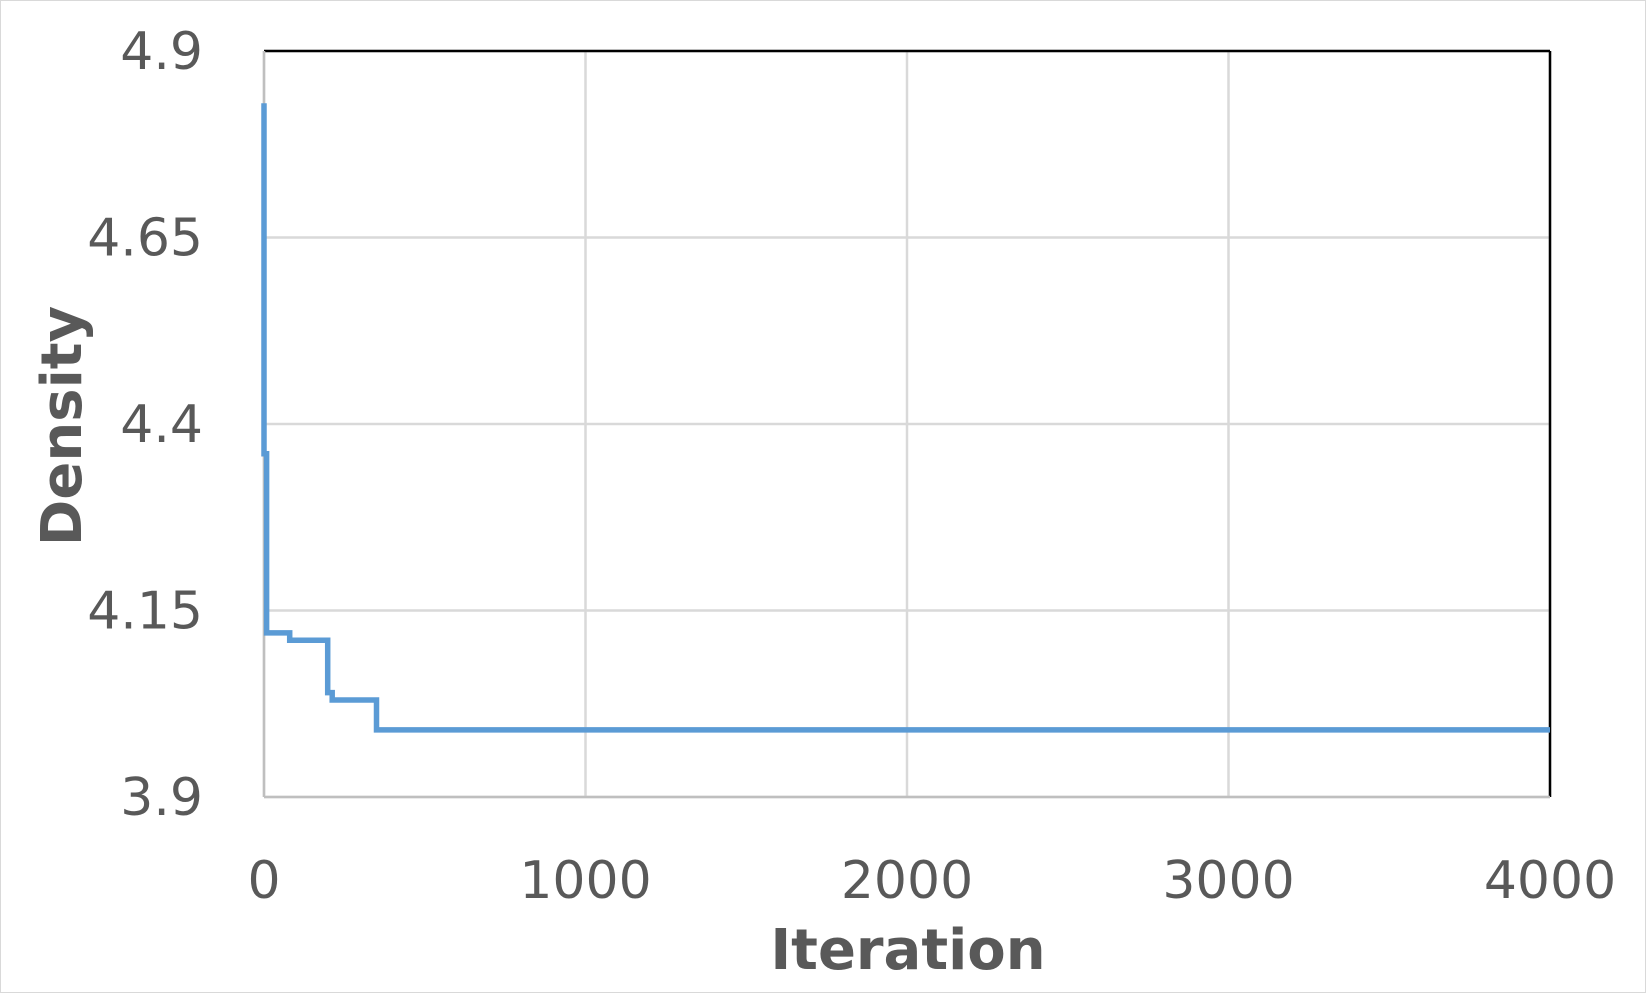  What do you see at coordinates (145, 239) in the screenshot?
I see `y-tick-label: 4.65` at bounding box center [145, 239].